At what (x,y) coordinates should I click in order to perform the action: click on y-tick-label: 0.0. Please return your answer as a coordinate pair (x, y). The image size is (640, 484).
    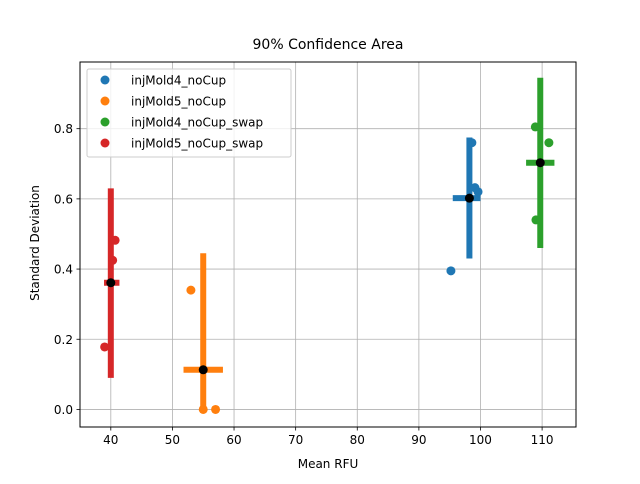
    Looking at the image, I should click on (63, 410).